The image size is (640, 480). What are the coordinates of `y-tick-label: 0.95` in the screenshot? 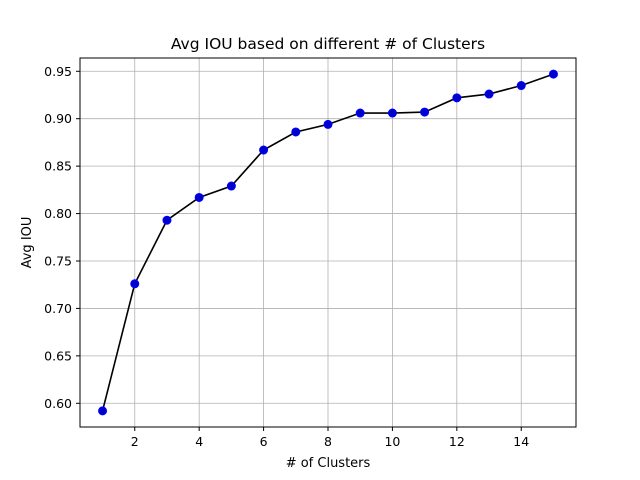 It's located at (58, 71).